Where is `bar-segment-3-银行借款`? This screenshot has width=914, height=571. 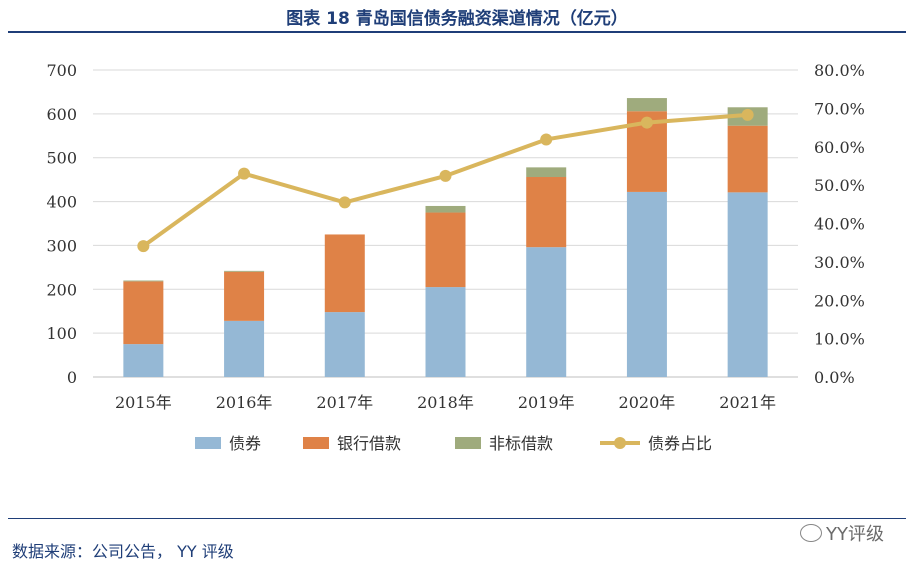
bar-segment-3-银行借款 is located at coordinates (445, 250).